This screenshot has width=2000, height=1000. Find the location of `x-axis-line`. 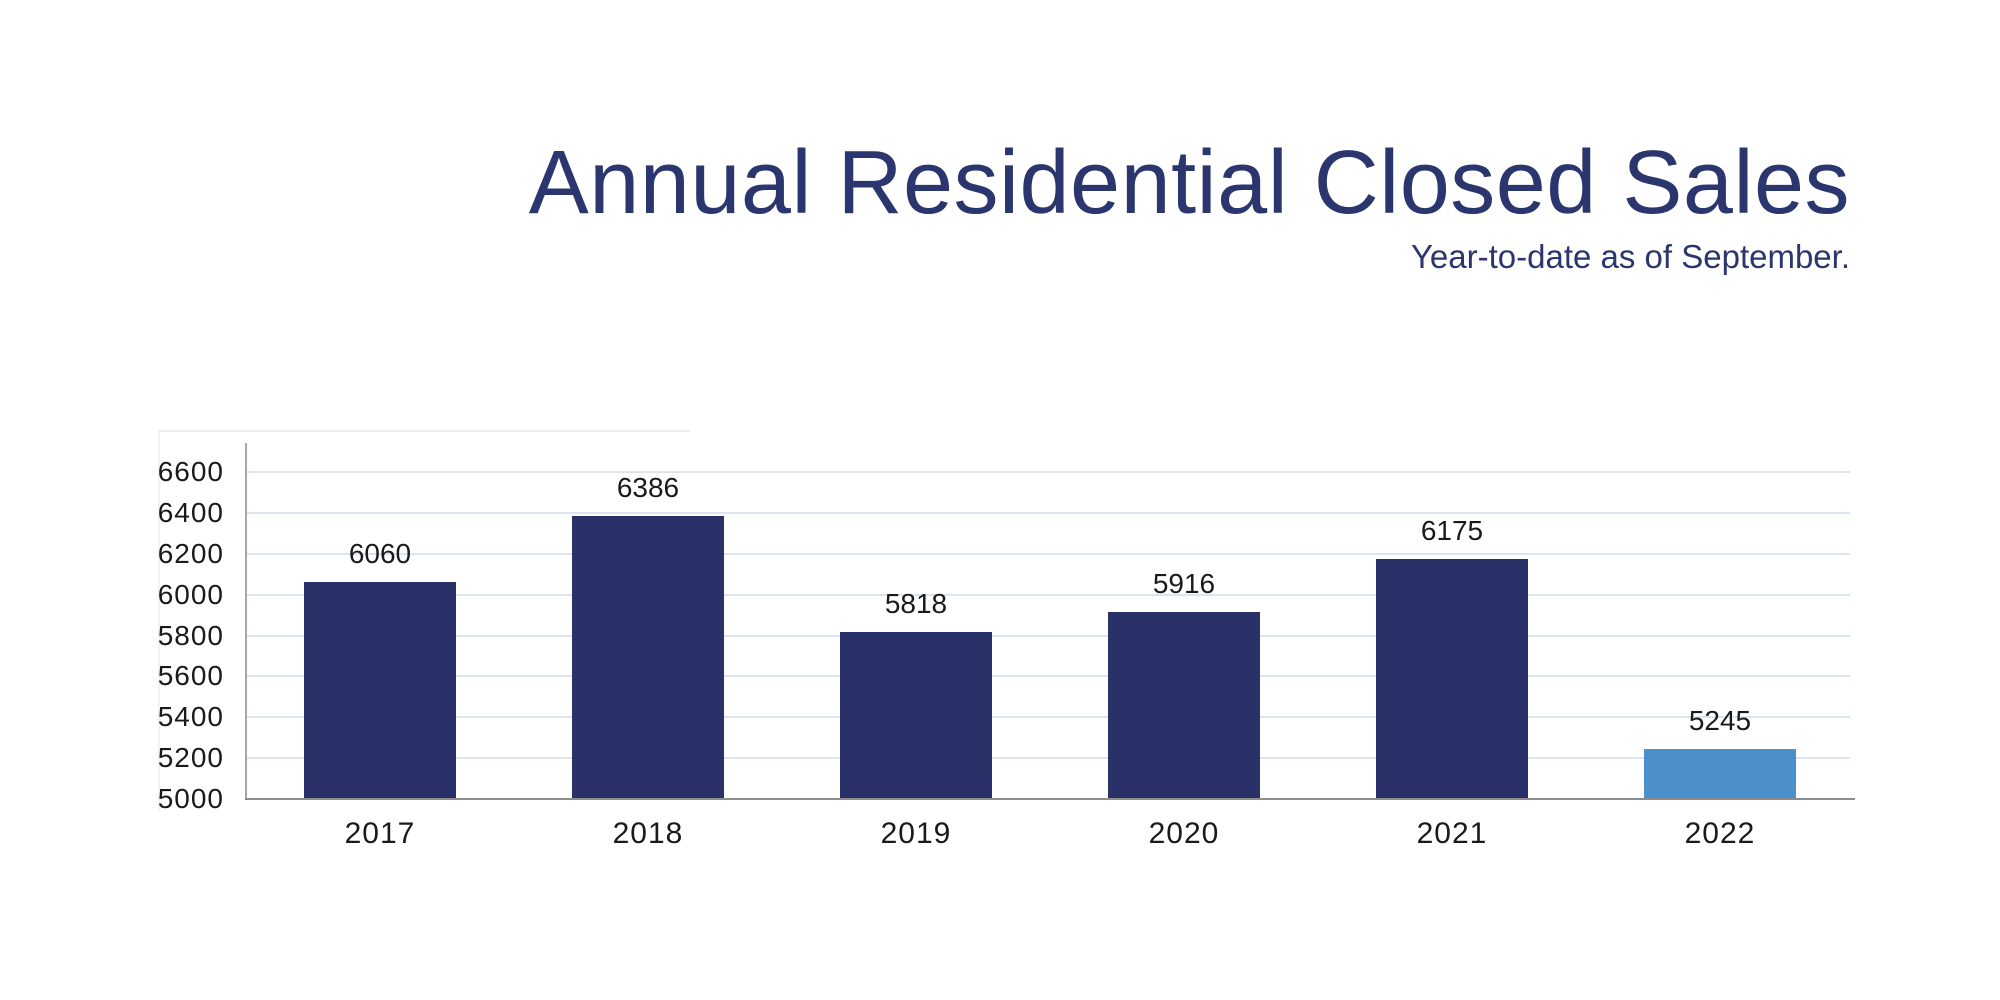

x-axis-line is located at coordinates (1050, 799).